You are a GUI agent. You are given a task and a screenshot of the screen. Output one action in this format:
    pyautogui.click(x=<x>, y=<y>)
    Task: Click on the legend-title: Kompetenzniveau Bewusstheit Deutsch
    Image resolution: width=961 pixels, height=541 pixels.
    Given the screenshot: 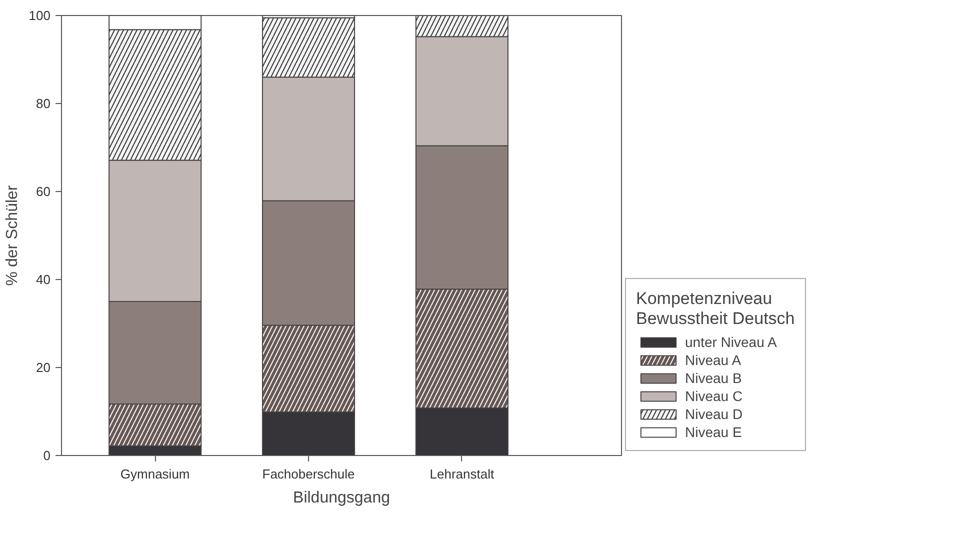 What is the action you would take?
    pyautogui.click(x=715, y=309)
    